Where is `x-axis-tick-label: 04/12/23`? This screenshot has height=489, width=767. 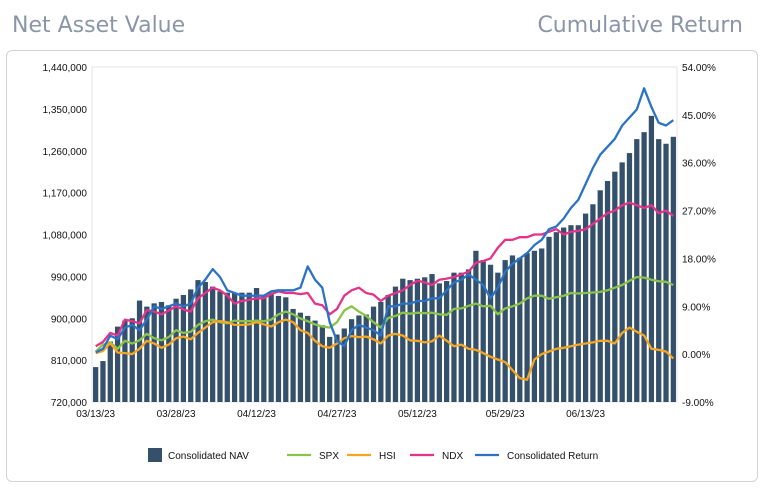
x-axis-tick-label: 04/12/23 is located at coordinates (256, 414).